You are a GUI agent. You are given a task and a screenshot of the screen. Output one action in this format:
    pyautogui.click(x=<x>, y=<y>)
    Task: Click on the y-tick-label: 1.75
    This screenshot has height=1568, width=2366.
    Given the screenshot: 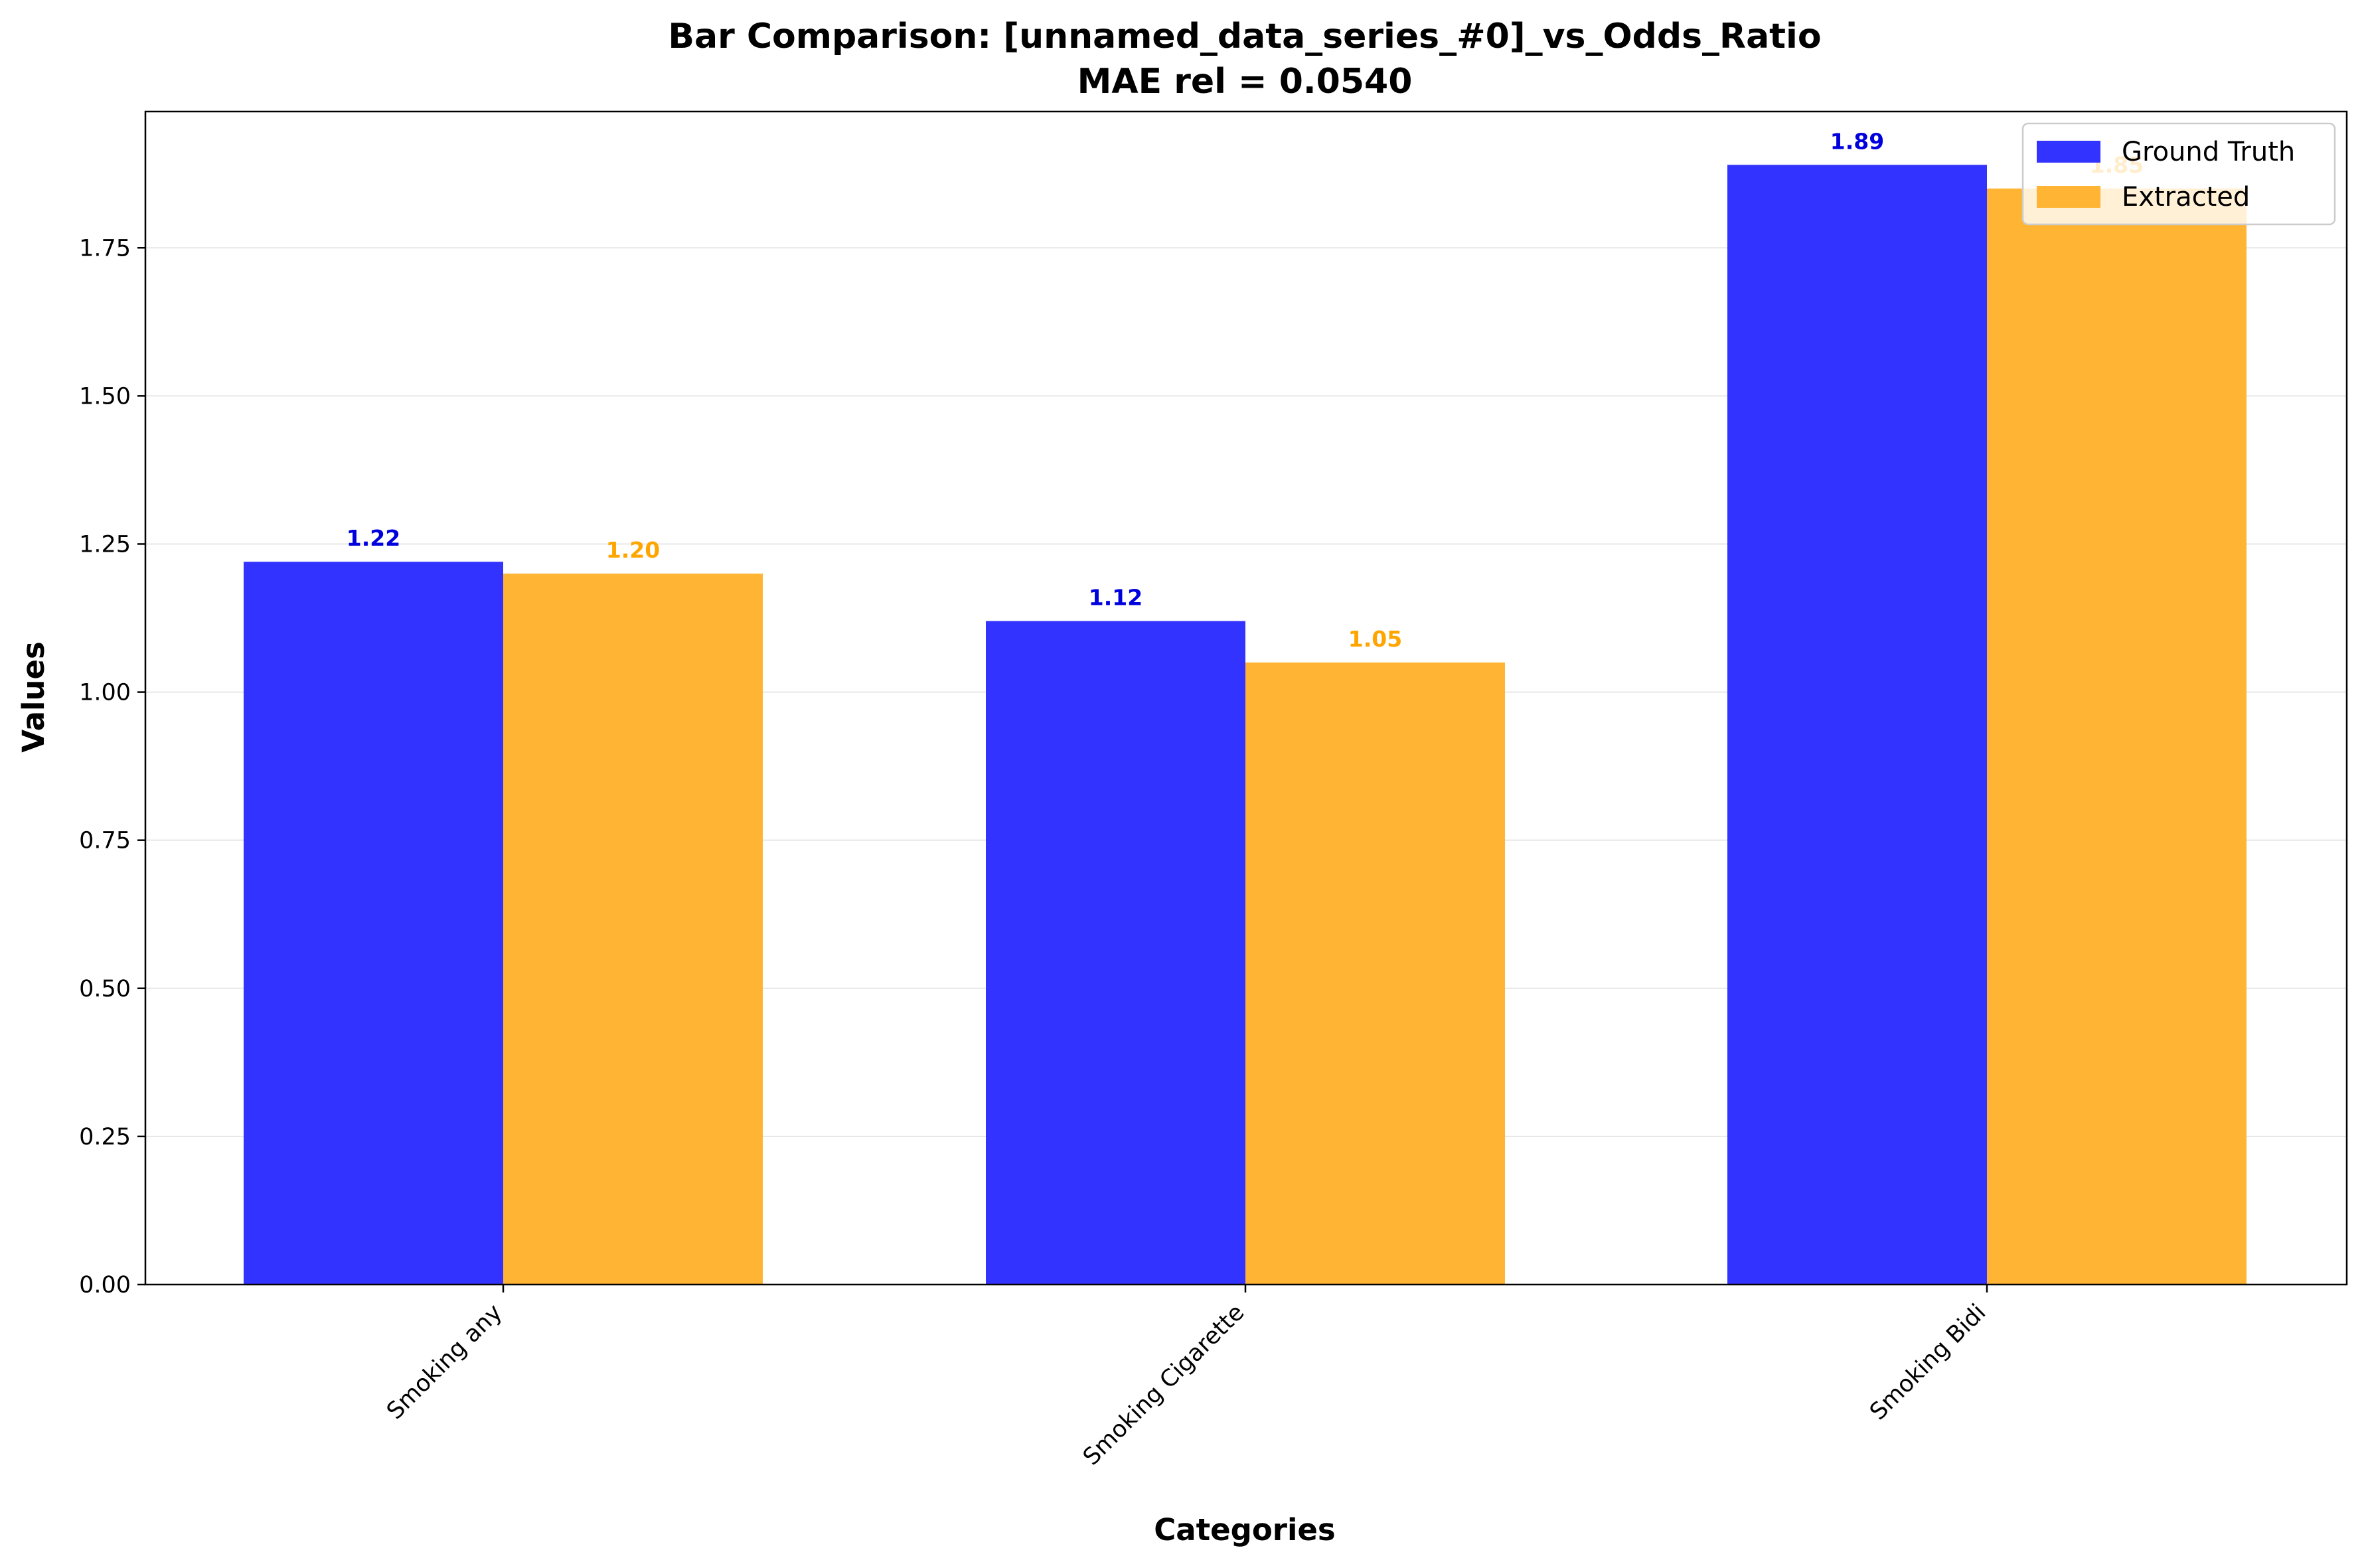 What is the action you would take?
    pyautogui.click(x=105, y=249)
    